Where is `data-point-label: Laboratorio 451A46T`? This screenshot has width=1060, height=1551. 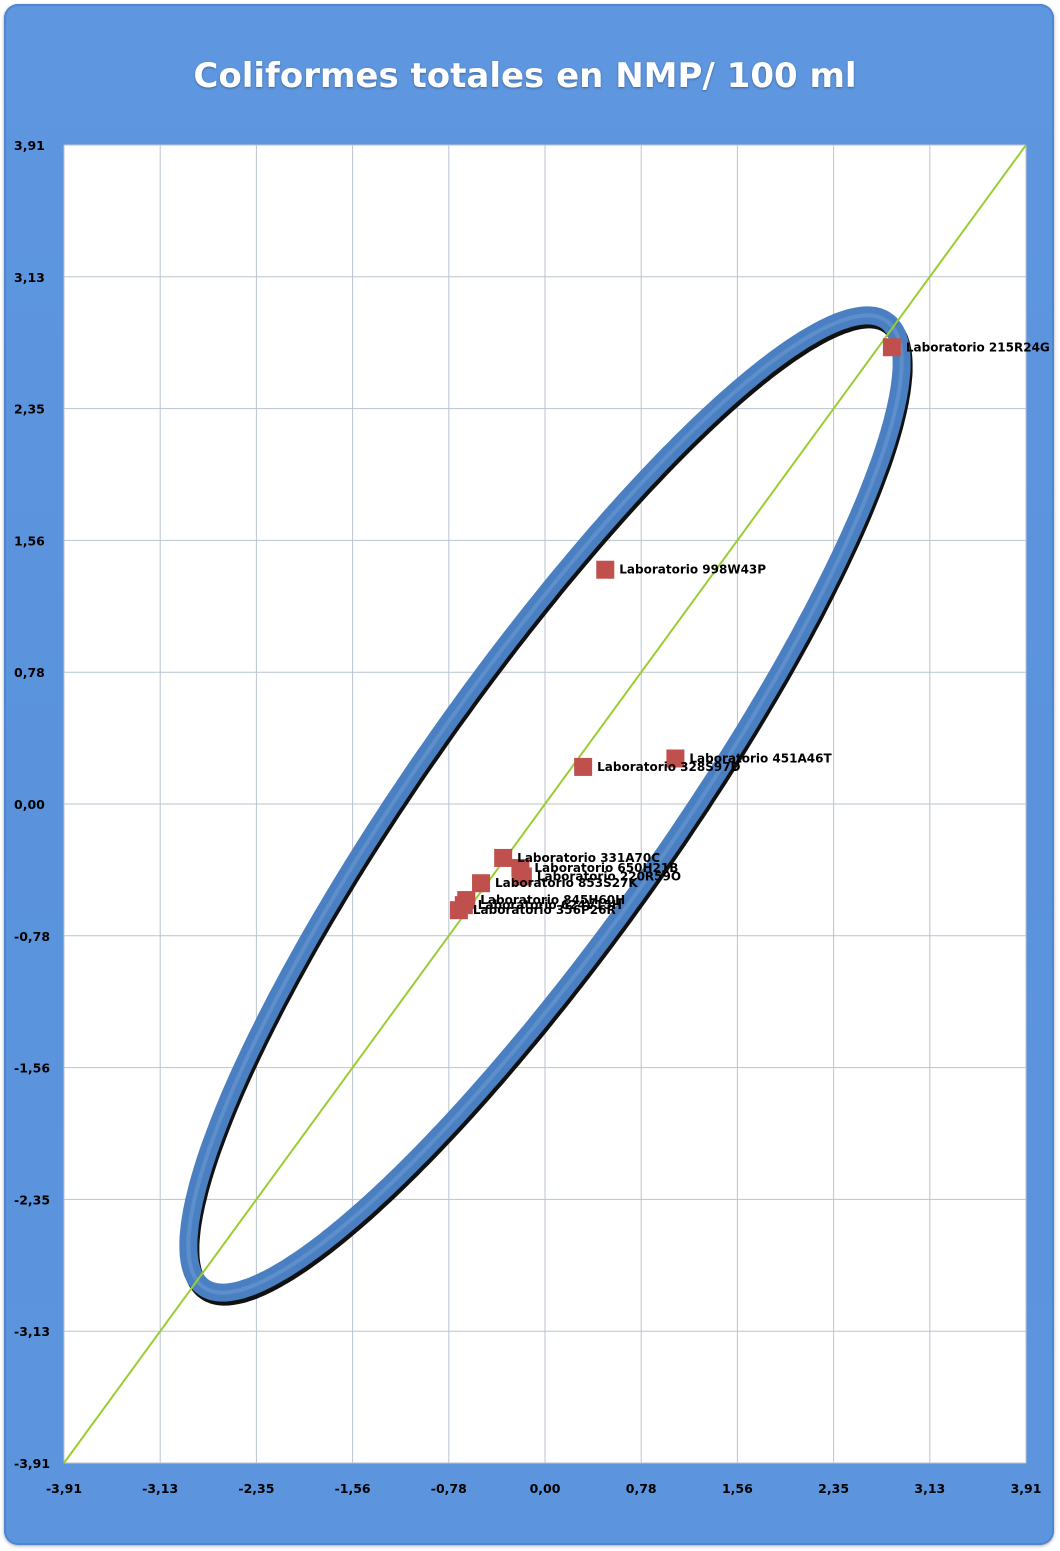
data-point-label: Laboratorio 451A46T is located at coordinates (760, 758).